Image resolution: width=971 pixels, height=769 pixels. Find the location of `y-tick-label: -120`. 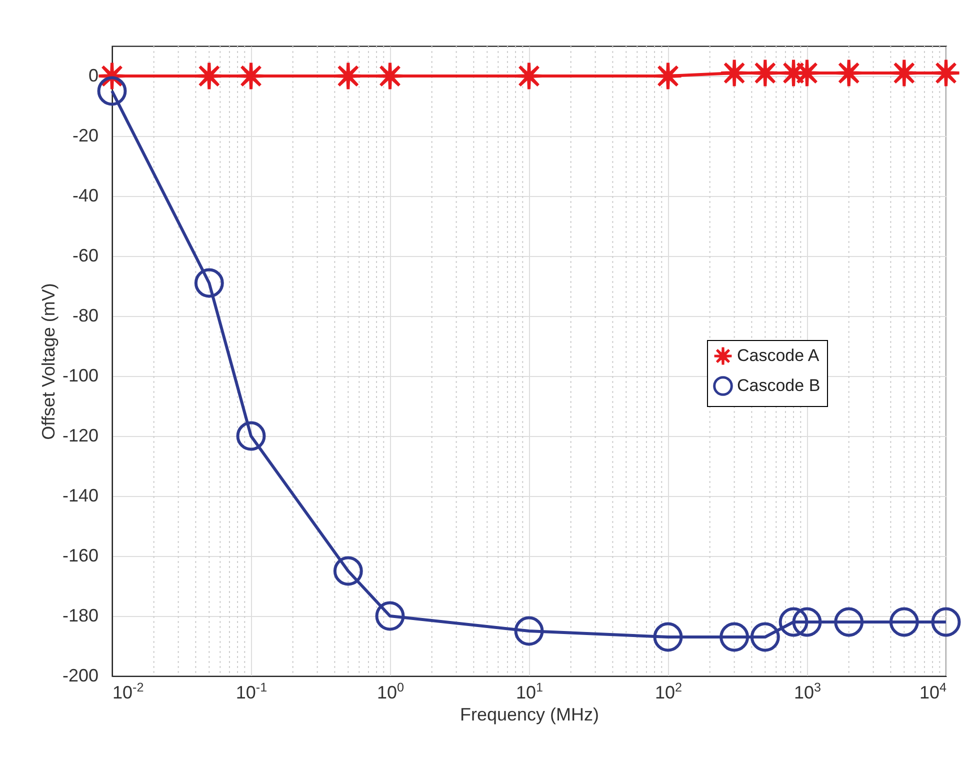

y-tick-label: -120 is located at coordinates (80, 436).